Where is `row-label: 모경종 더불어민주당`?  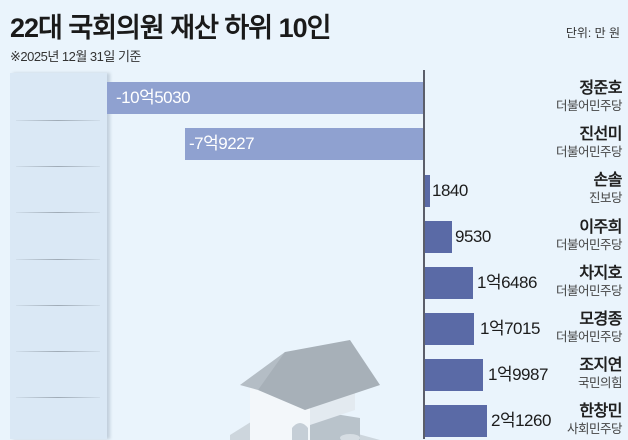
row-label: 모경종 더불어민주당 is located at coordinates (576, 328).